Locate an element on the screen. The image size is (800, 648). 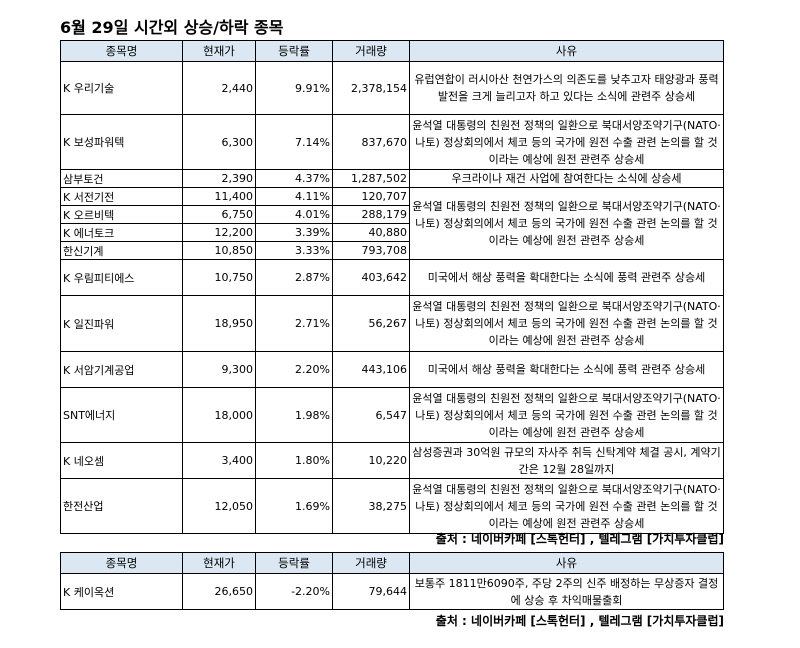
stock-change: 4.11% is located at coordinates (294, 196).